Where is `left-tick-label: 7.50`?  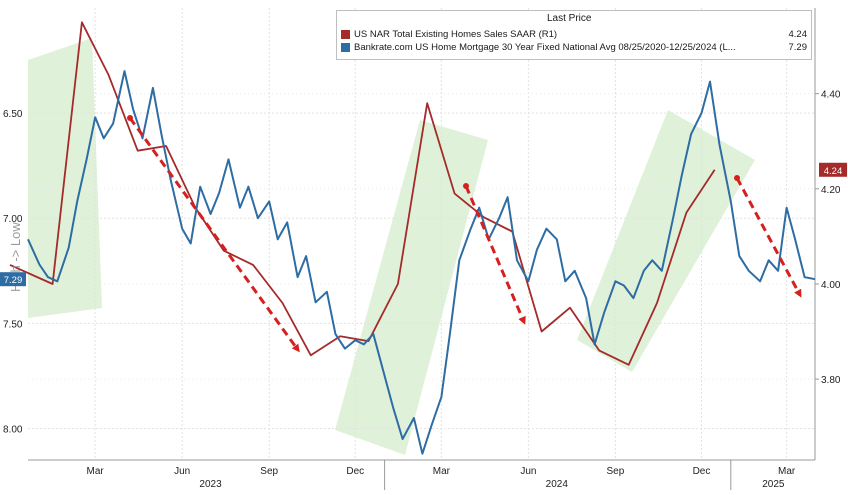
left-tick-label: 7.50 is located at coordinates (13, 324).